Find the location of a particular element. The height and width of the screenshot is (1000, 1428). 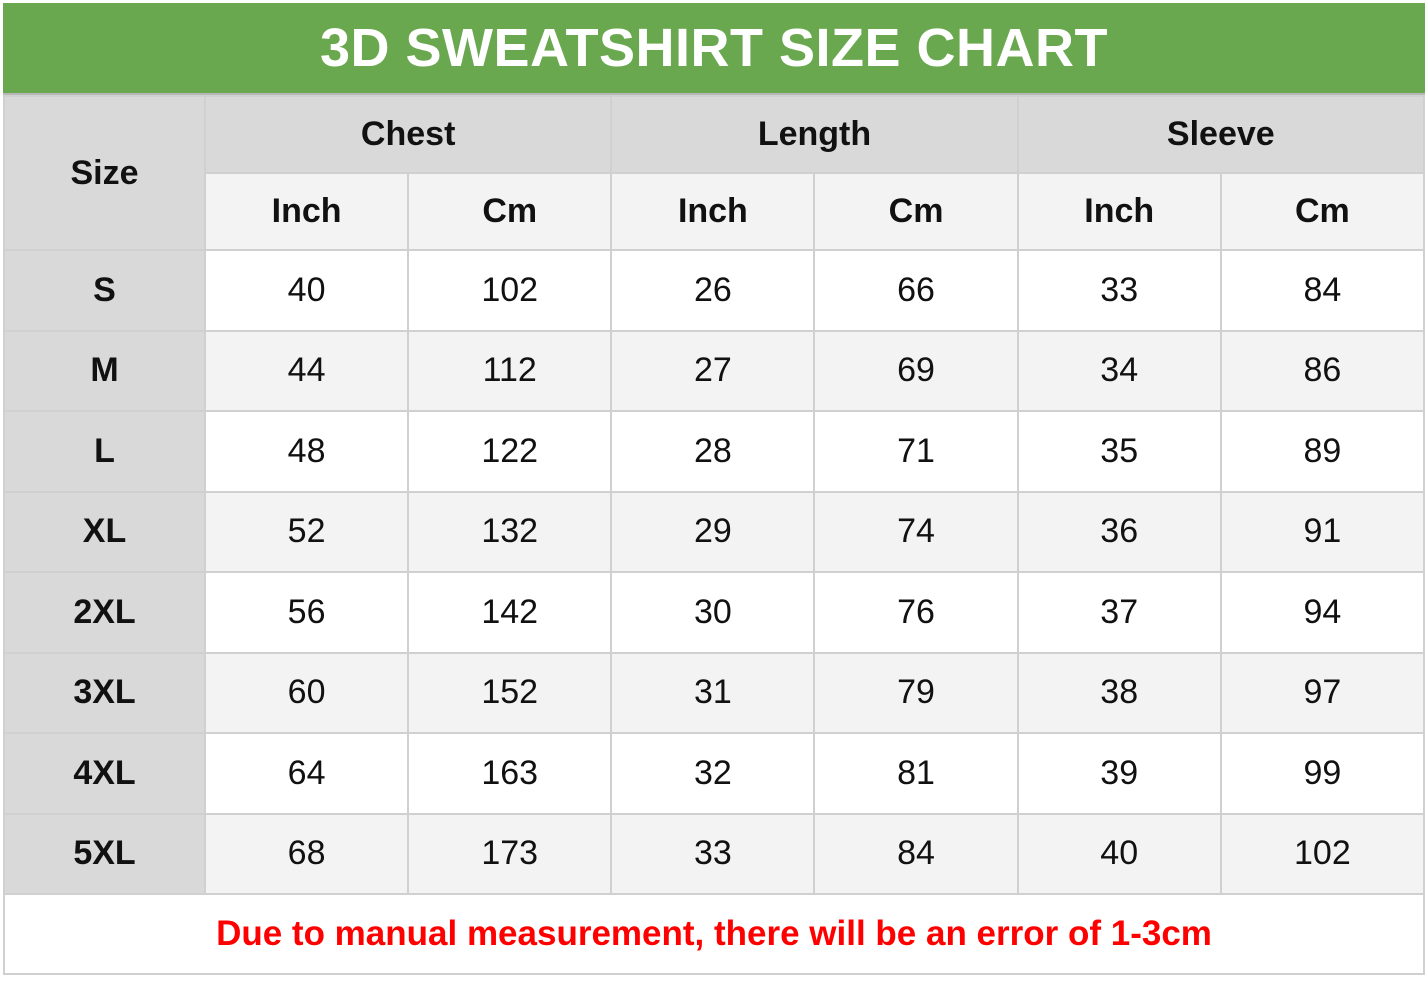

value-cell: 26 is located at coordinates (713, 290).